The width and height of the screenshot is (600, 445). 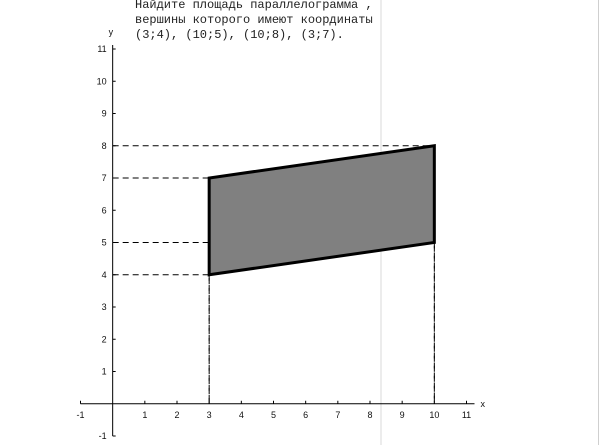 What do you see at coordinates (273, 415) in the screenshot?
I see `x-tick-label: 5` at bounding box center [273, 415].